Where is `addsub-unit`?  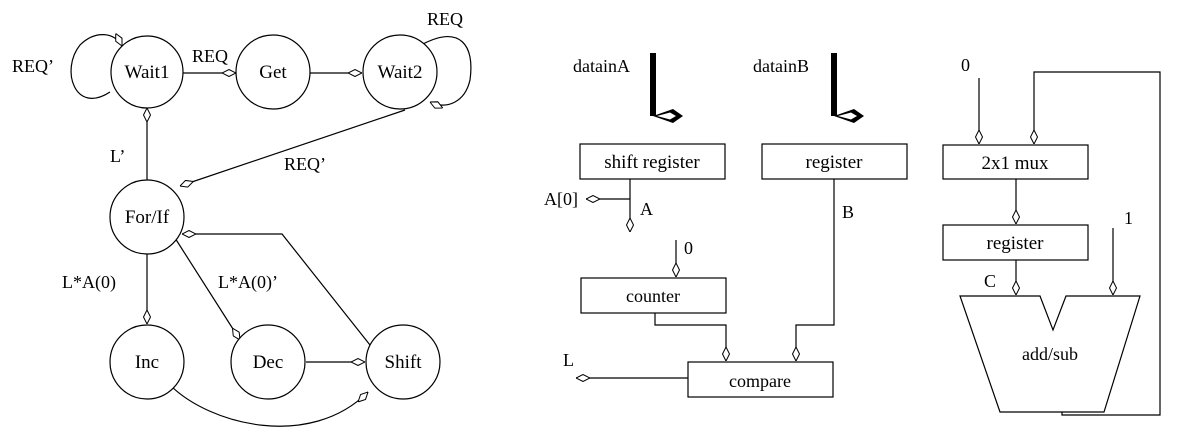
addsub-unit is located at coordinates (1050, 354).